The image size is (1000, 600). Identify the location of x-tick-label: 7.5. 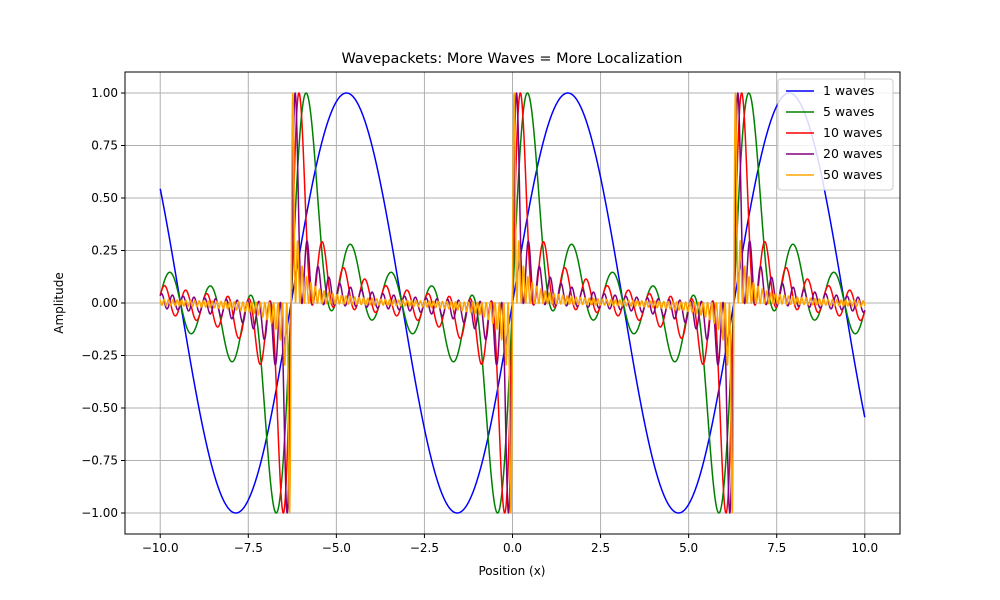
(776, 548).